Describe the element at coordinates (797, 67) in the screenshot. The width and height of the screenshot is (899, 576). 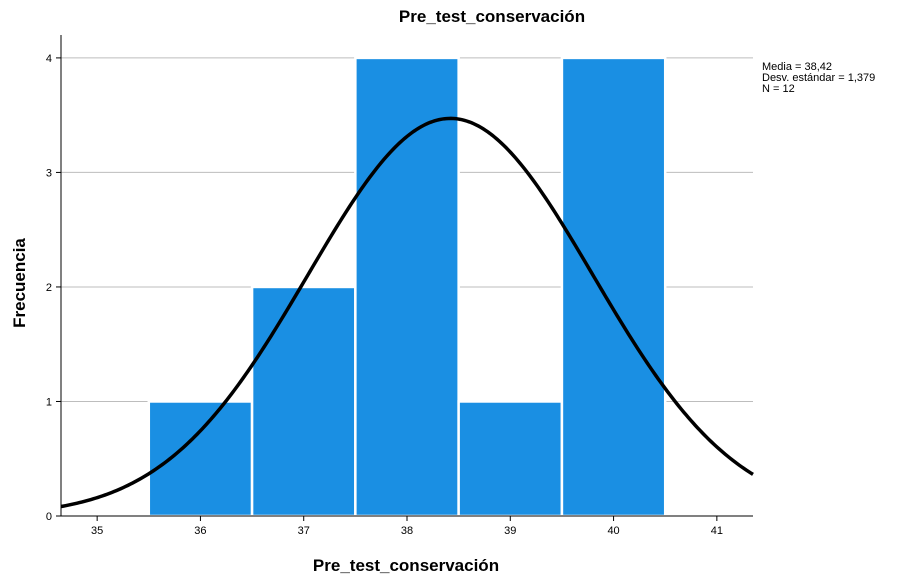
I see `stats-line-0: Media = 38,42` at that location.